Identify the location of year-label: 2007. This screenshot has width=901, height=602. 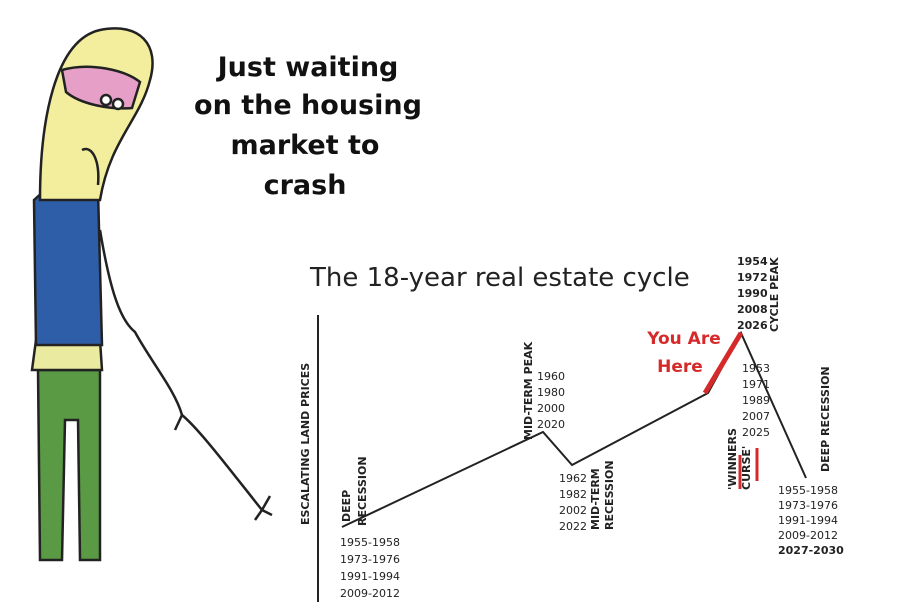
(756, 416).